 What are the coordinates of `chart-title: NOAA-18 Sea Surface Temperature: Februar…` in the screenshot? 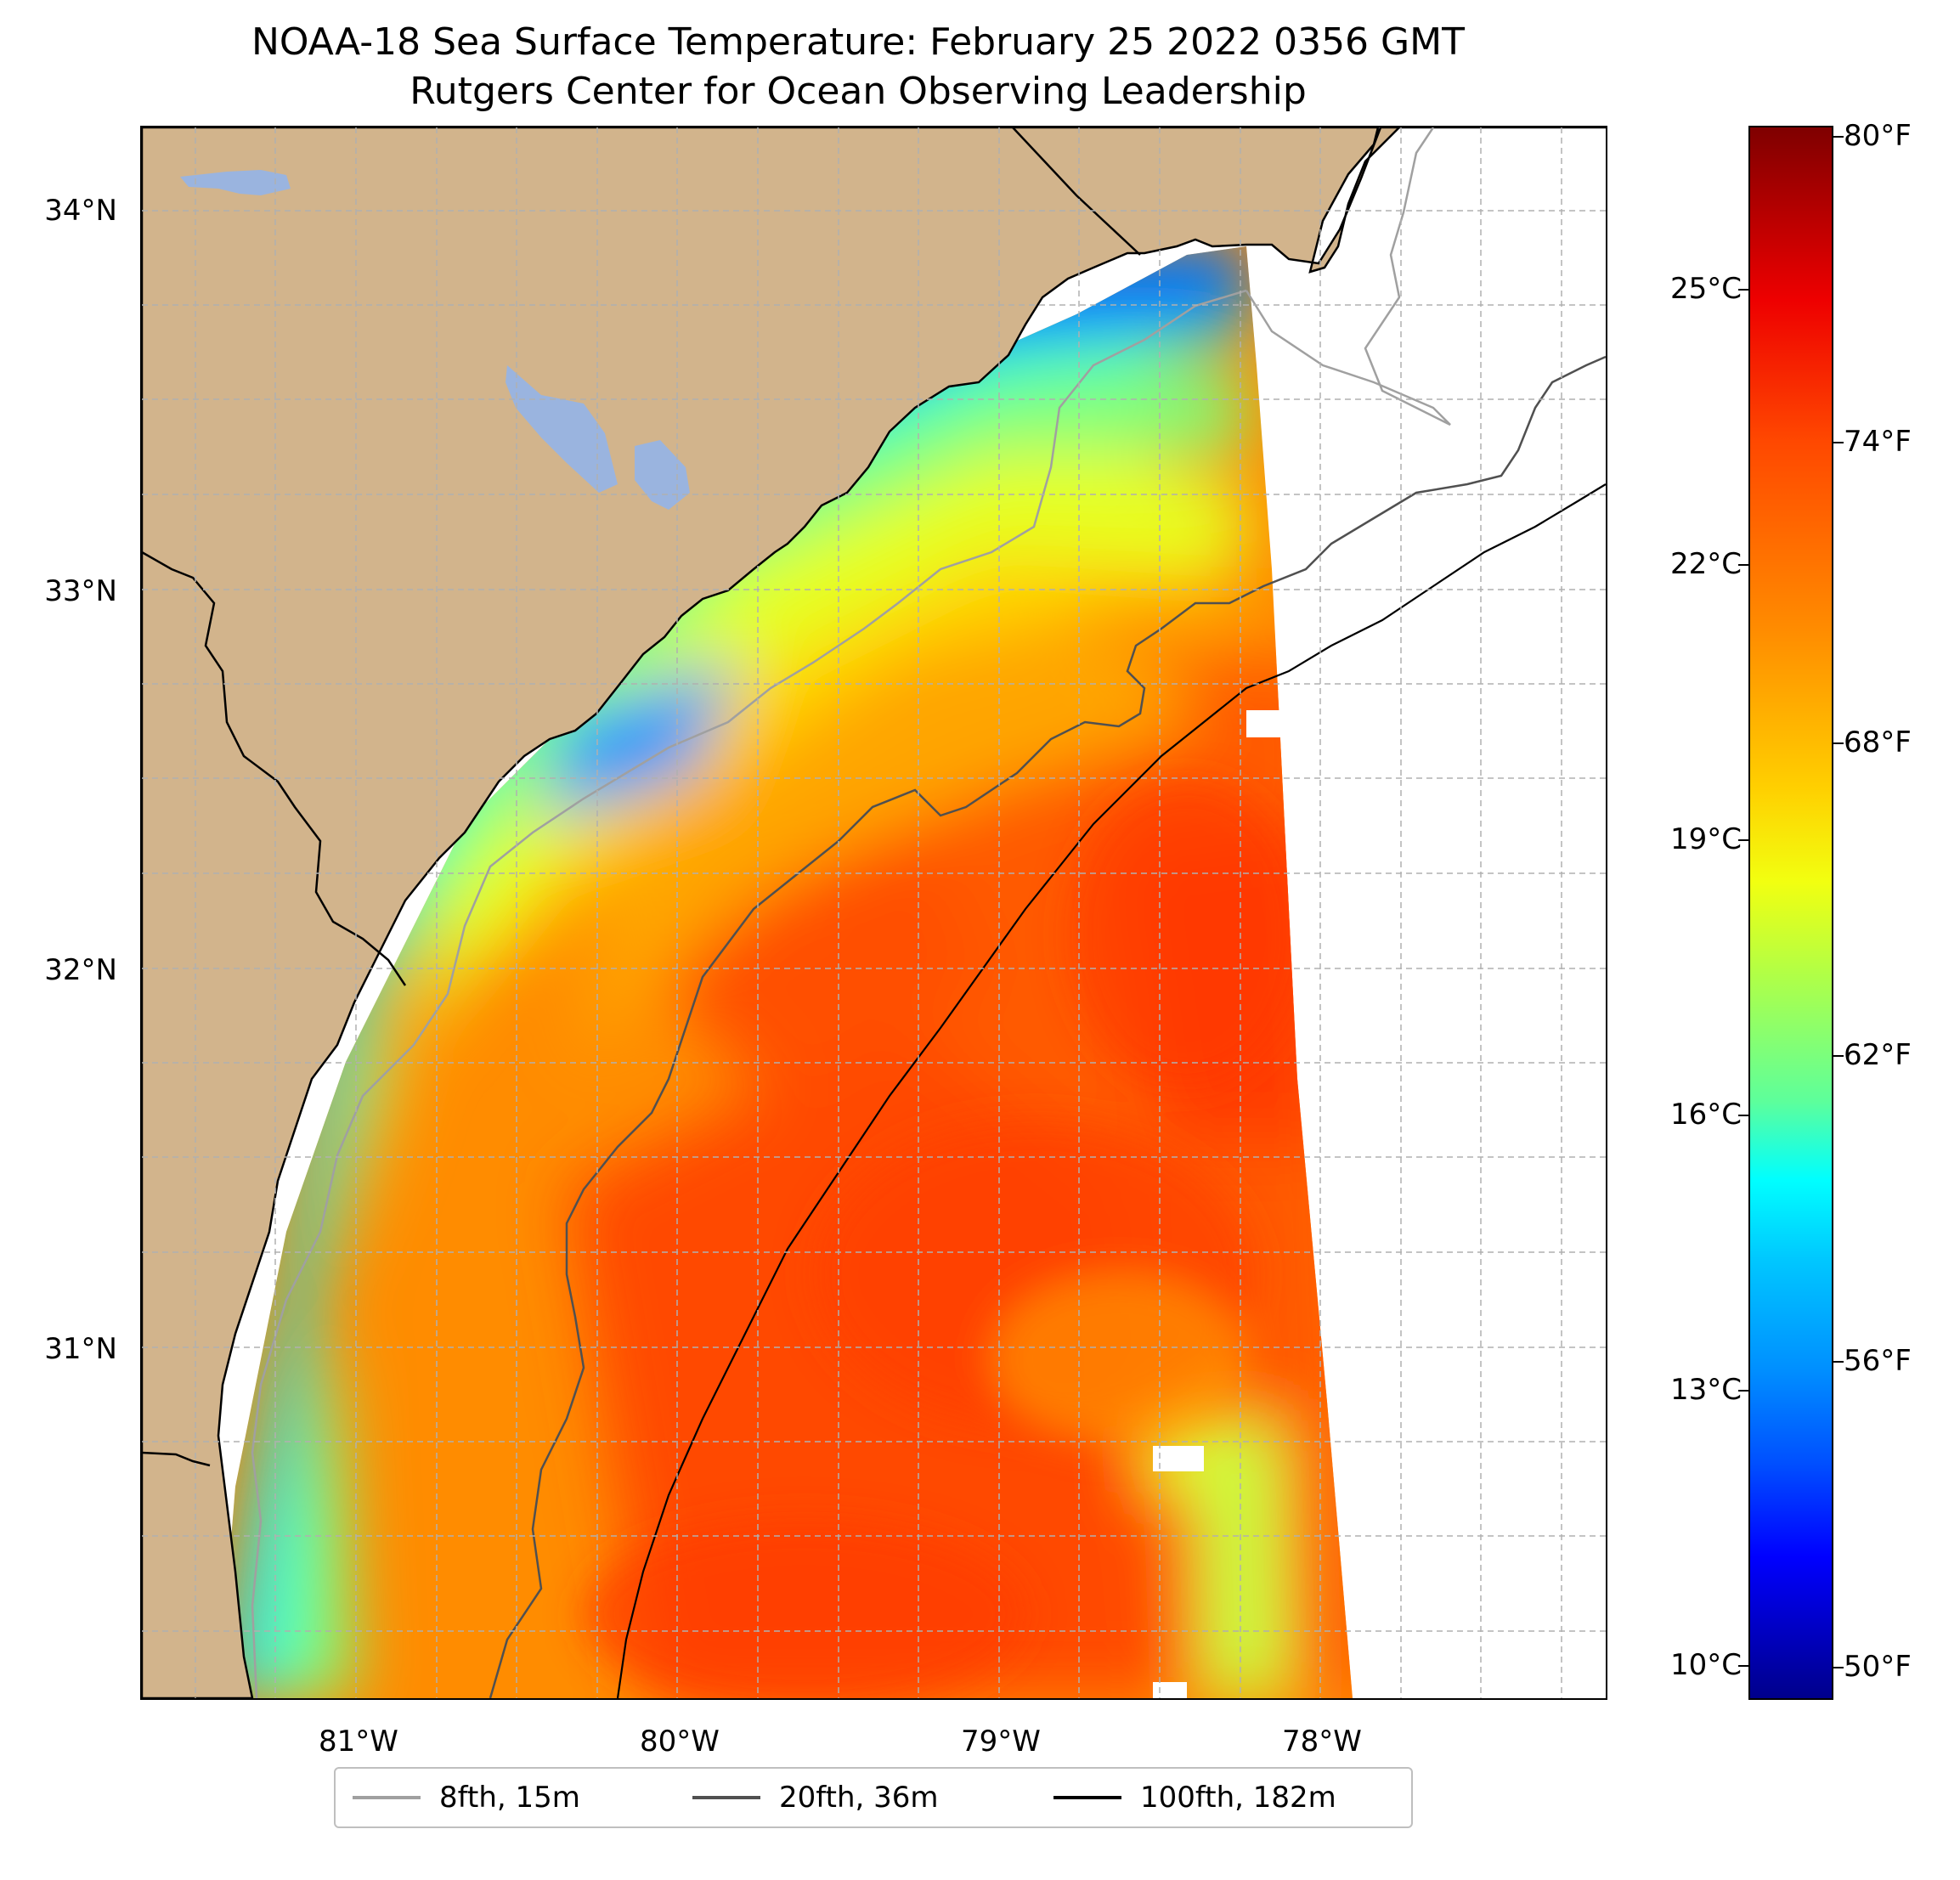 It's located at (858, 42).